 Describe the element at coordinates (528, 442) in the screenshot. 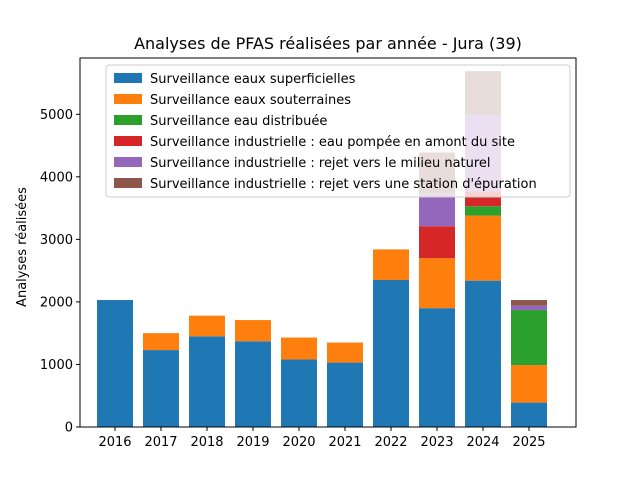

I see `x-tick-label-2025: 2025` at that location.